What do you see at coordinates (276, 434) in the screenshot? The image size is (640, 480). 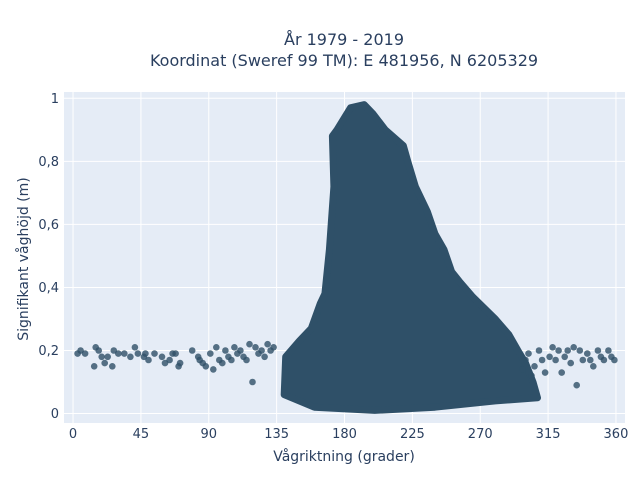 I see `x-tick-label: 135` at bounding box center [276, 434].